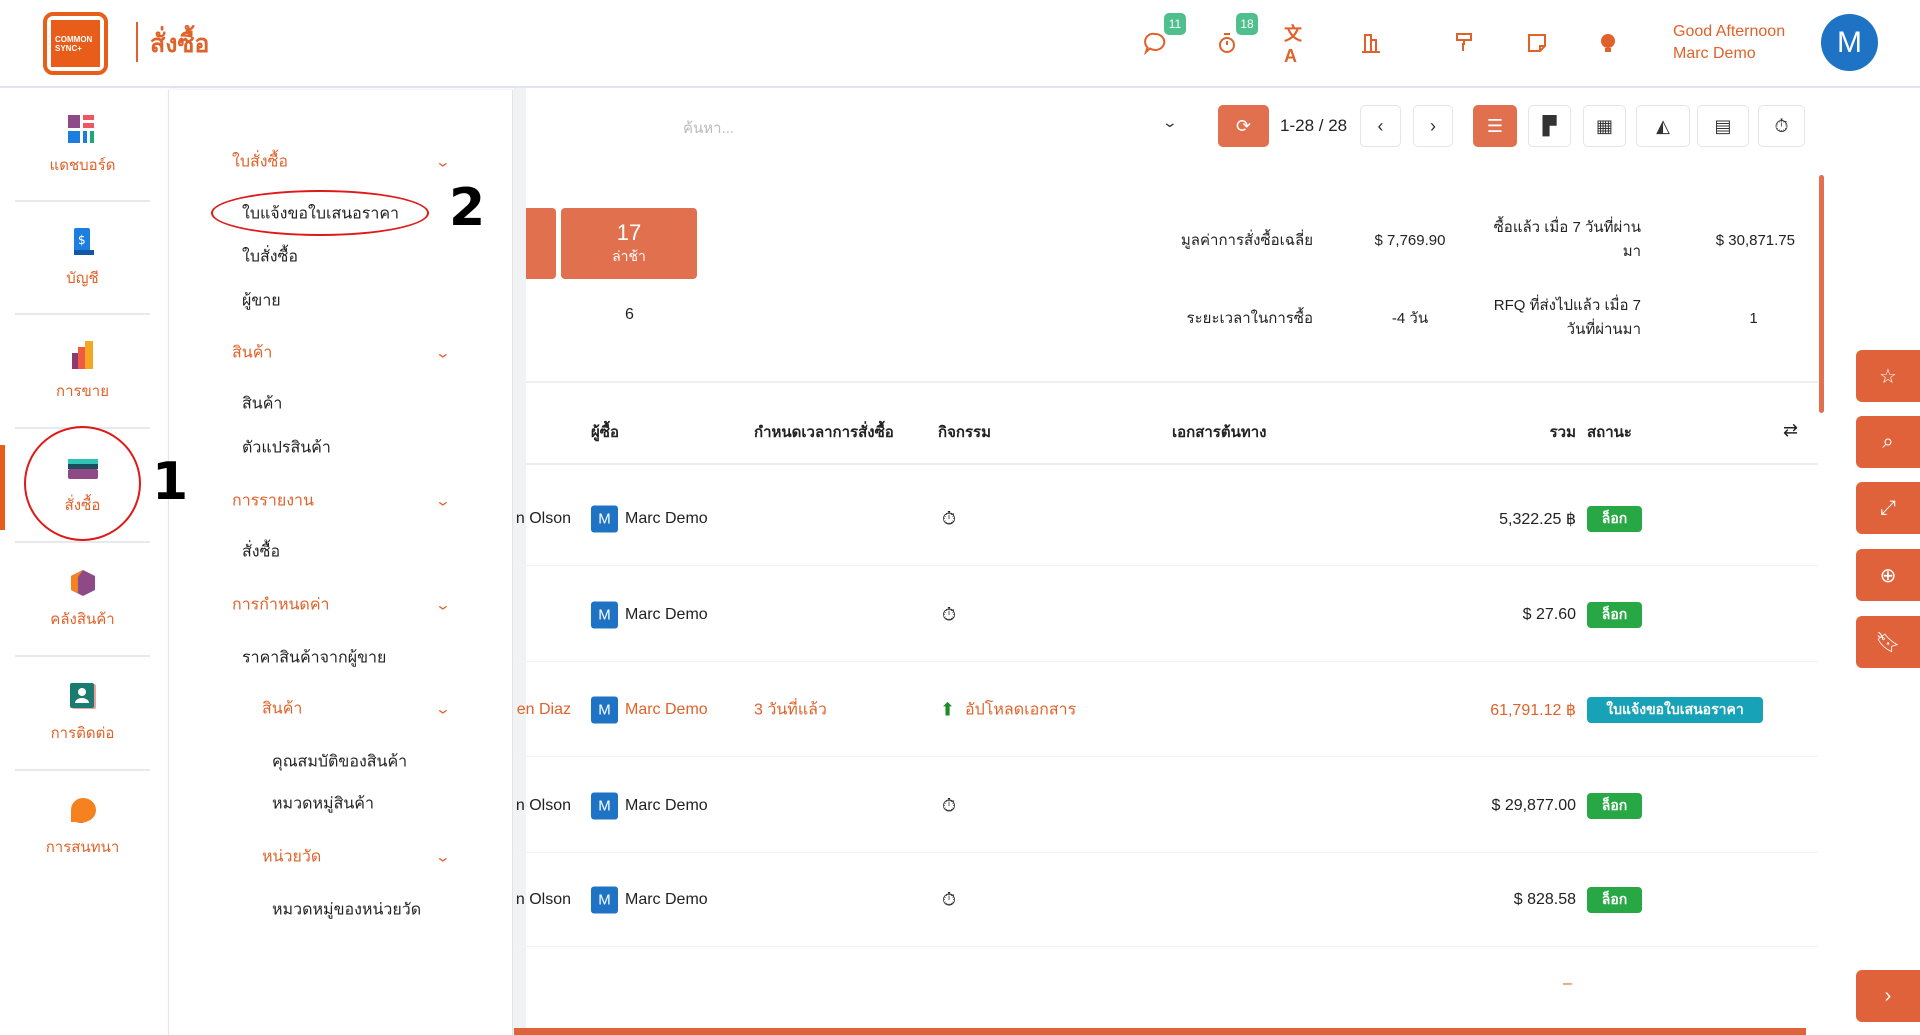  I want to click on menu-item-products: สินค้า, so click(262, 404).